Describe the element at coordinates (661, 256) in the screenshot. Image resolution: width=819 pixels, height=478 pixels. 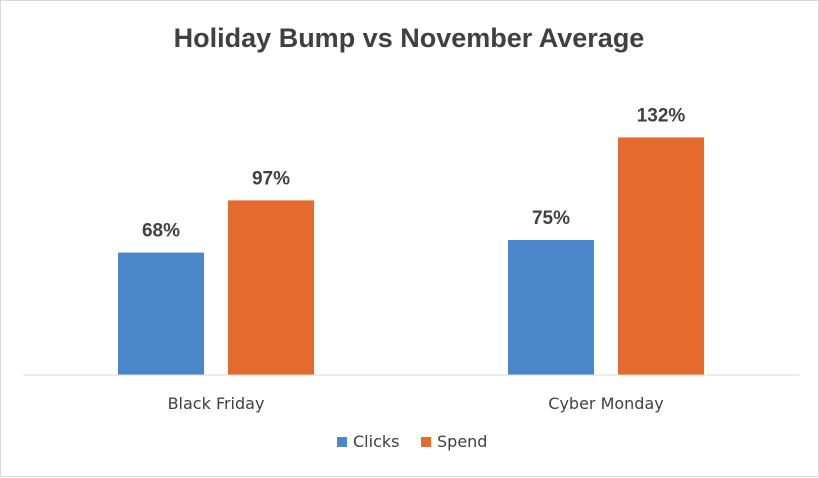
I see `bar-spend-cyber-monday` at that location.